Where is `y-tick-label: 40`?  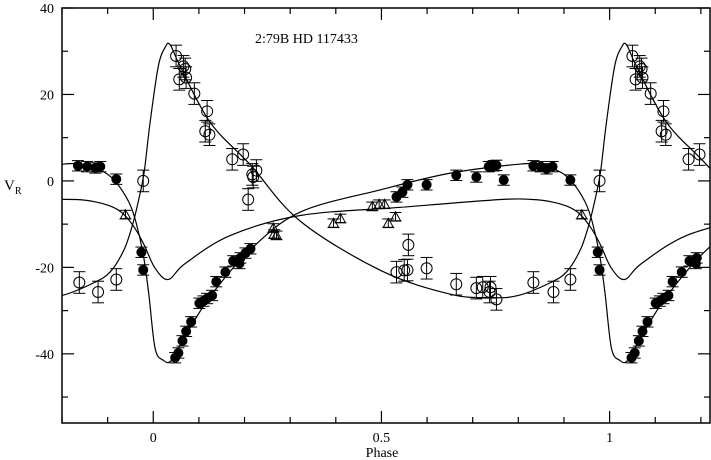
y-tick-label: 40 is located at coordinates (47, 9).